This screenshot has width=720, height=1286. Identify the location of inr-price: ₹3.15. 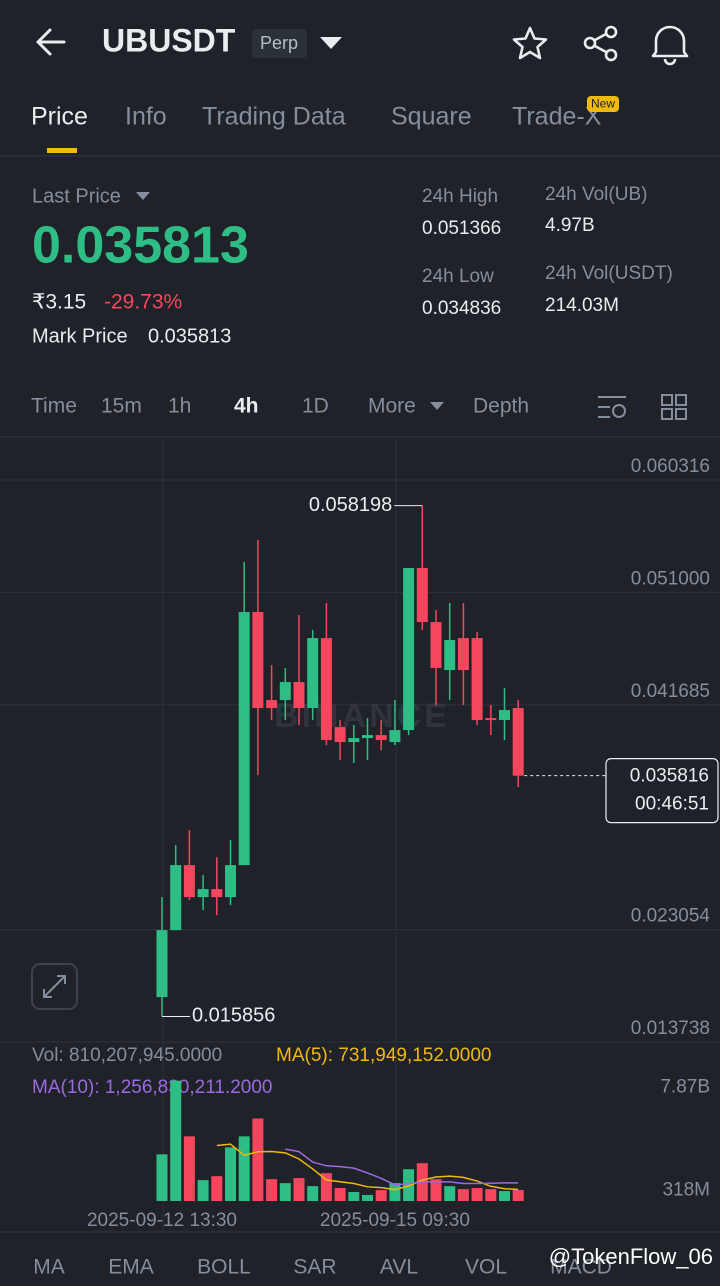
(59, 302).